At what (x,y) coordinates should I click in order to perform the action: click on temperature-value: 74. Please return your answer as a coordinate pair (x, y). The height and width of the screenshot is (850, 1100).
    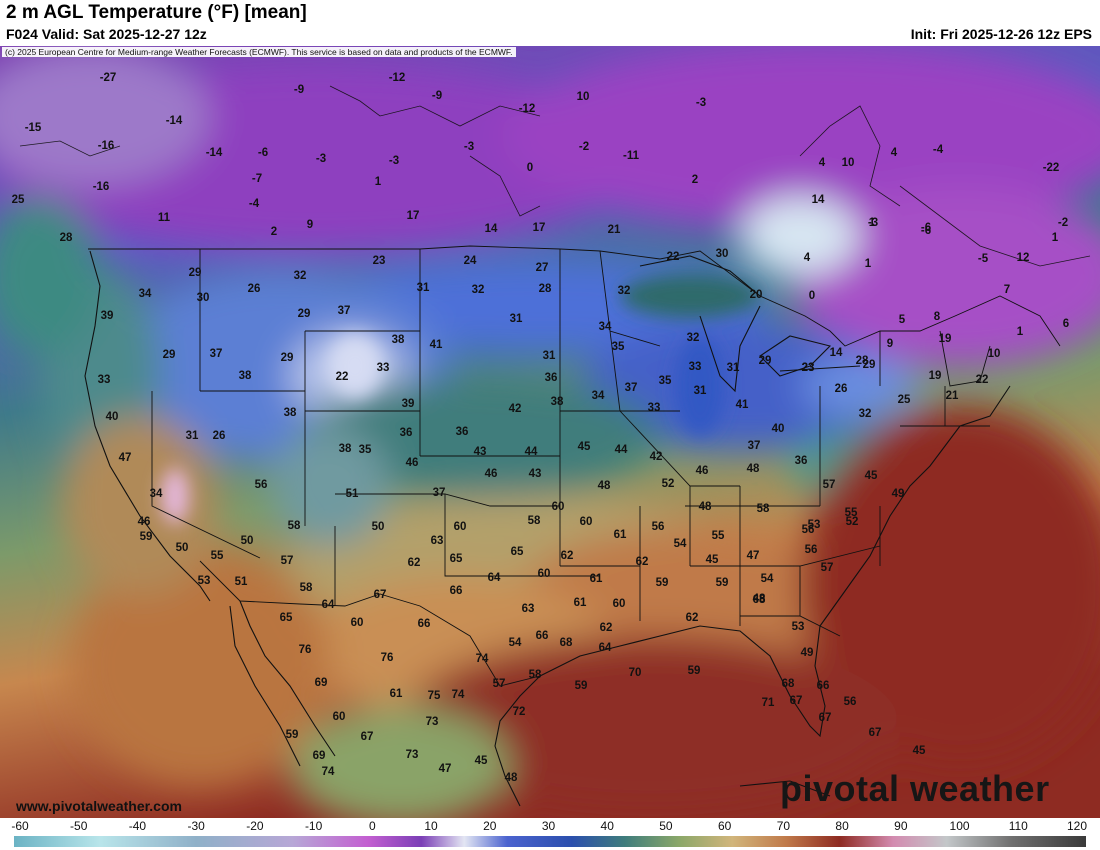
    Looking at the image, I should click on (482, 659).